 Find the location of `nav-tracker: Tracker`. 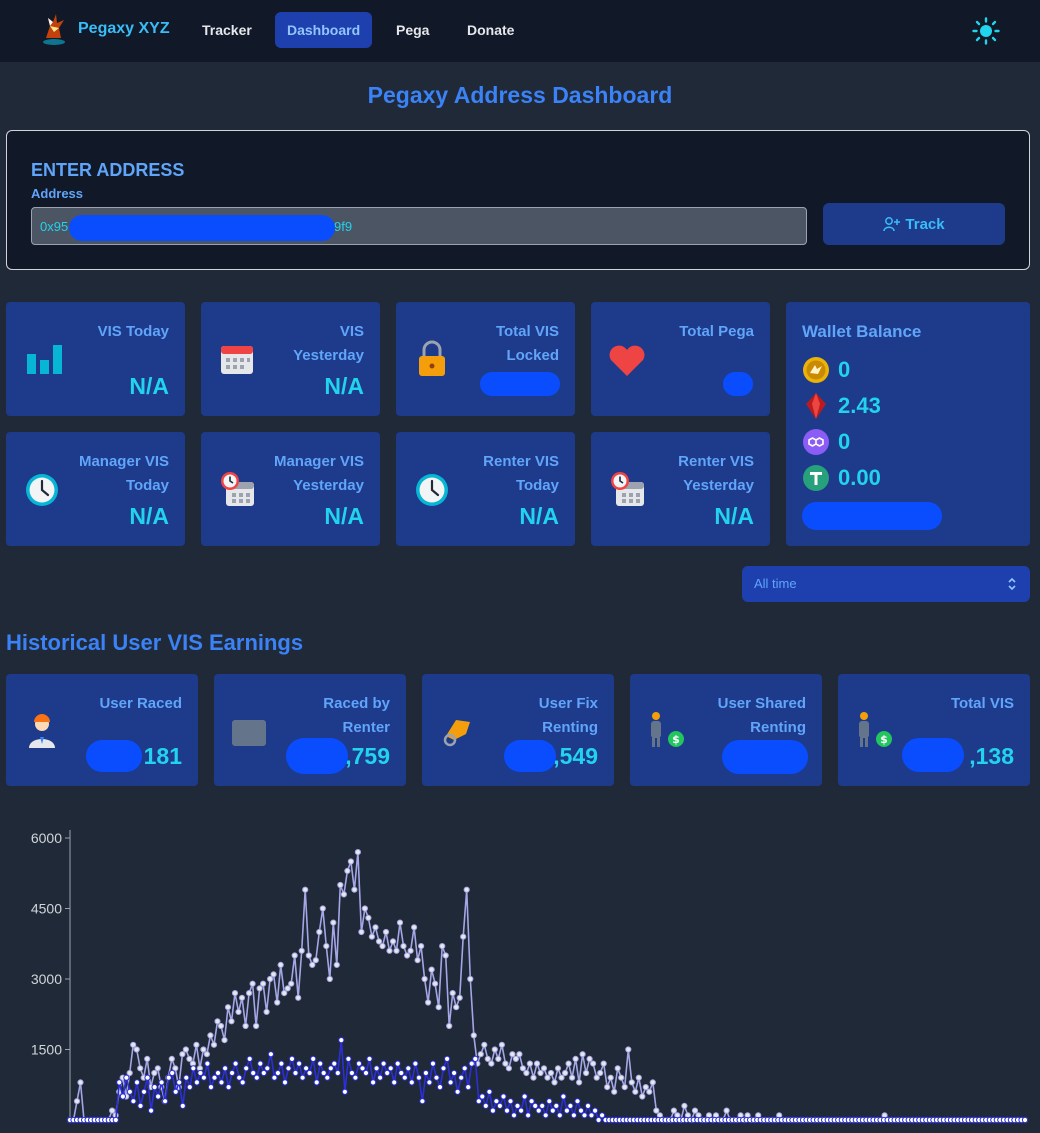

nav-tracker: Tracker is located at coordinates (227, 30).